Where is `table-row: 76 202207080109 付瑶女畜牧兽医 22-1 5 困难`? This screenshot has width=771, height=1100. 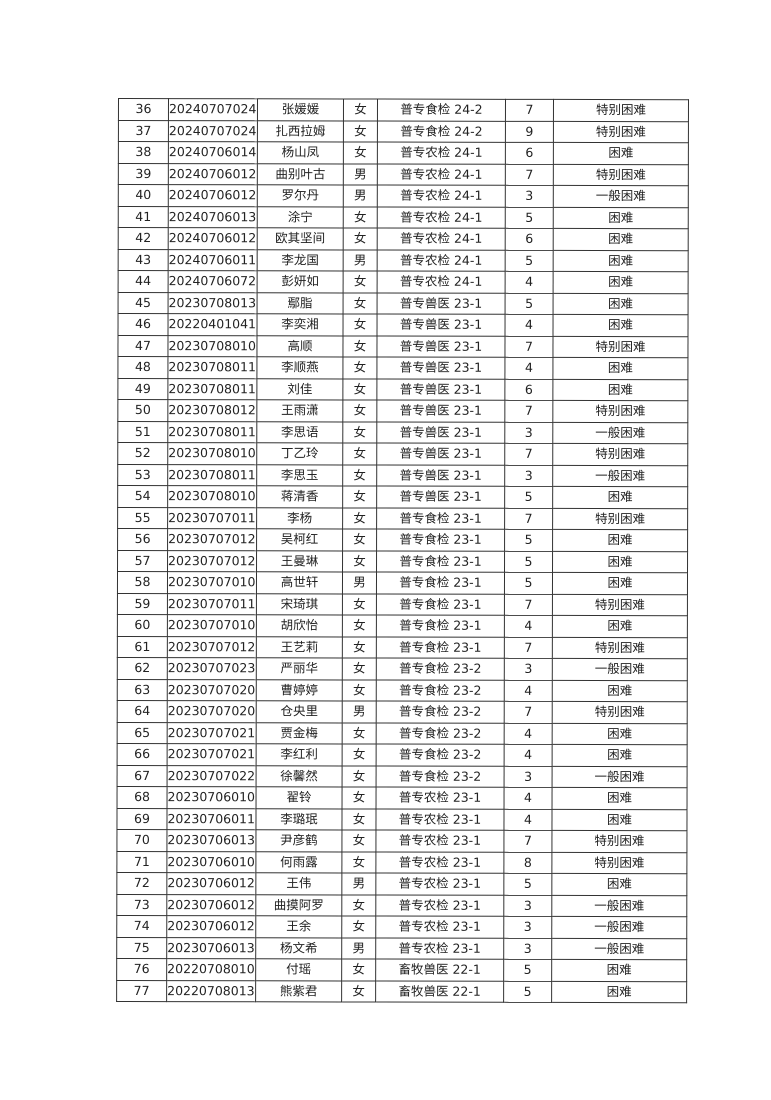 table-row: 76 202207080109 付瑶女畜牧兽医 22-1 5 困难 is located at coordinates (401, 970).